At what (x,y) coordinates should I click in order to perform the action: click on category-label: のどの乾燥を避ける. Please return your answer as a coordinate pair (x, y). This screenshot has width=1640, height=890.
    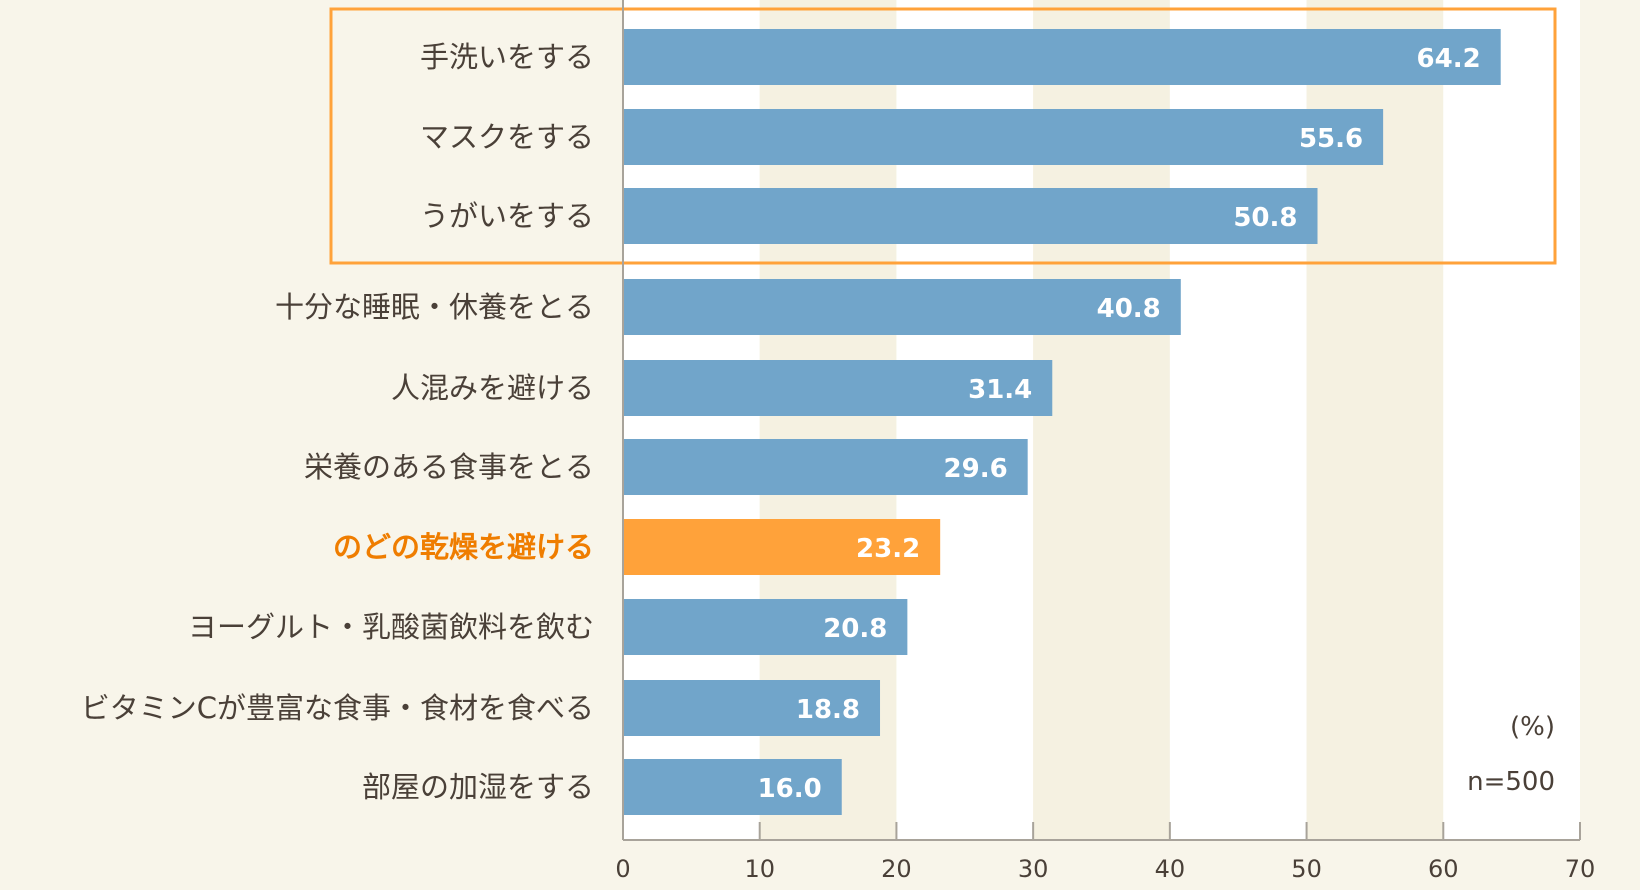
    Looking at the image, I should click on (463, 547).